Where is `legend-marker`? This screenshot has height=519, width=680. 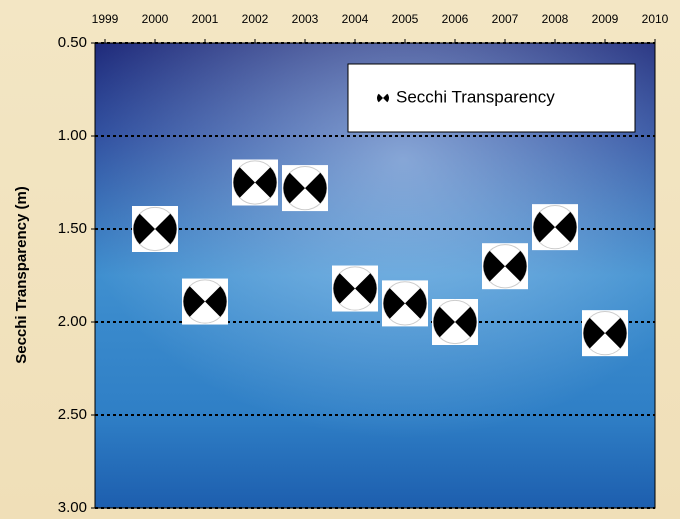
legend-marker is located at coordinates (382, 98).